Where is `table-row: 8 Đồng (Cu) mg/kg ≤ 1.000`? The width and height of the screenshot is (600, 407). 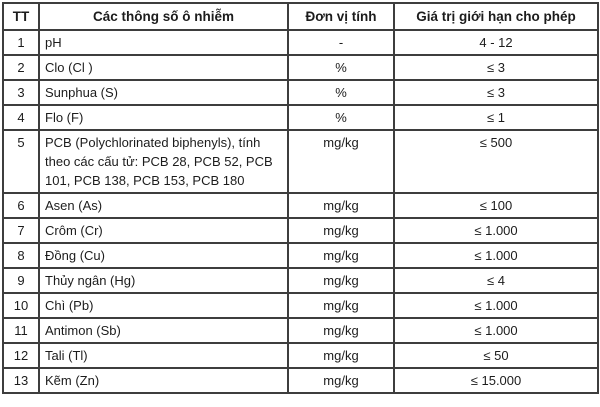 table-row: 8 Đồng (Cu) mg/kg ≤ 1.000 is located at coordinates (300, 255).